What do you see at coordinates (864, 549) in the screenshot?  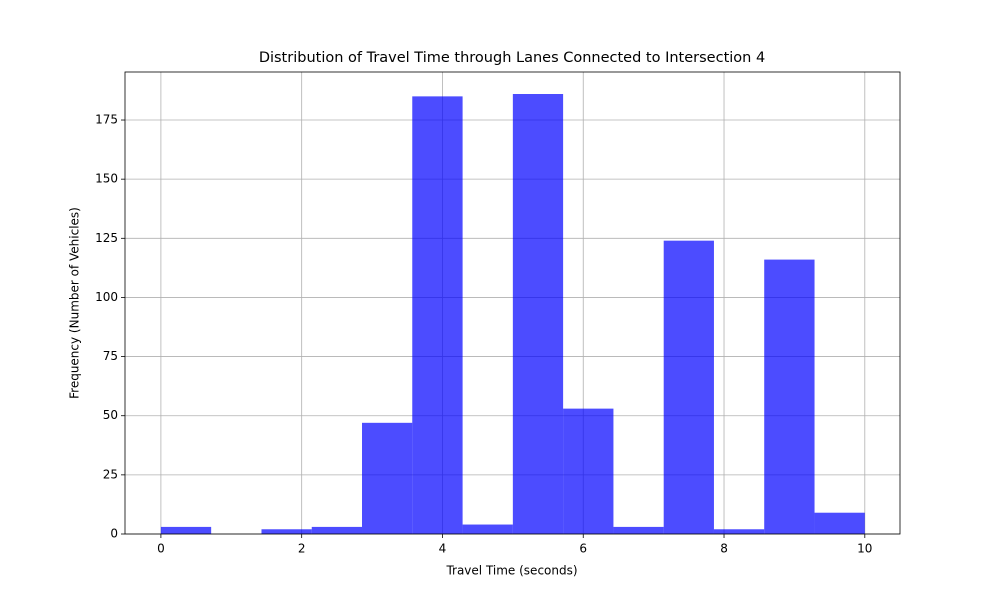 I see `x-tick-label: 10` at bounding box center [864, 549].